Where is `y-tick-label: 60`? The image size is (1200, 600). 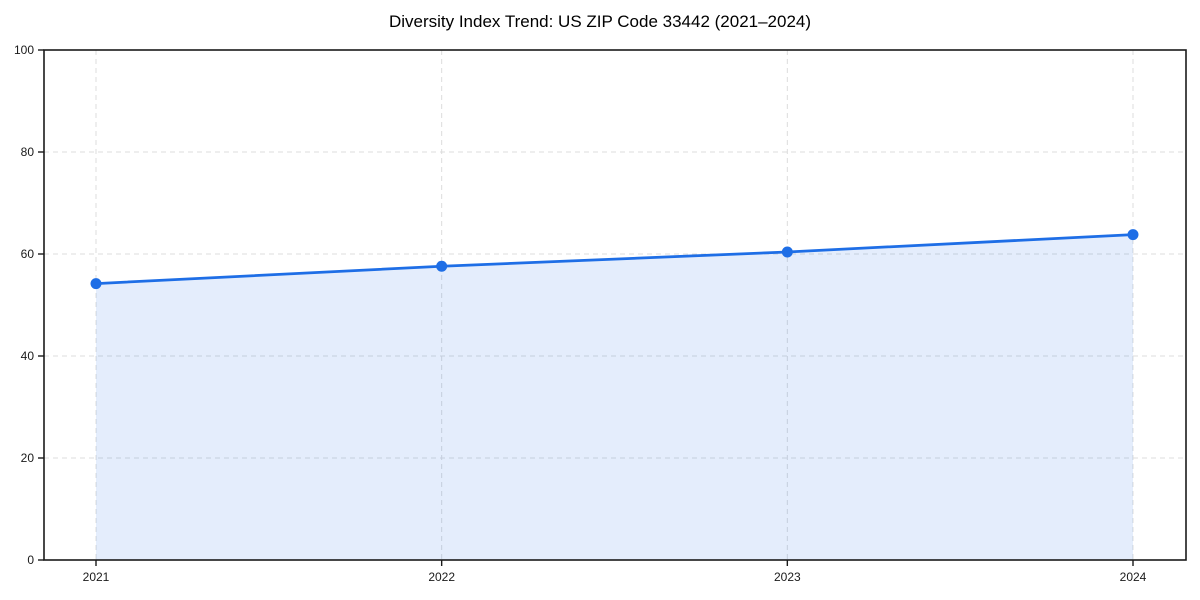 y-tick-label: 60 is located at coordinates (28, 254).